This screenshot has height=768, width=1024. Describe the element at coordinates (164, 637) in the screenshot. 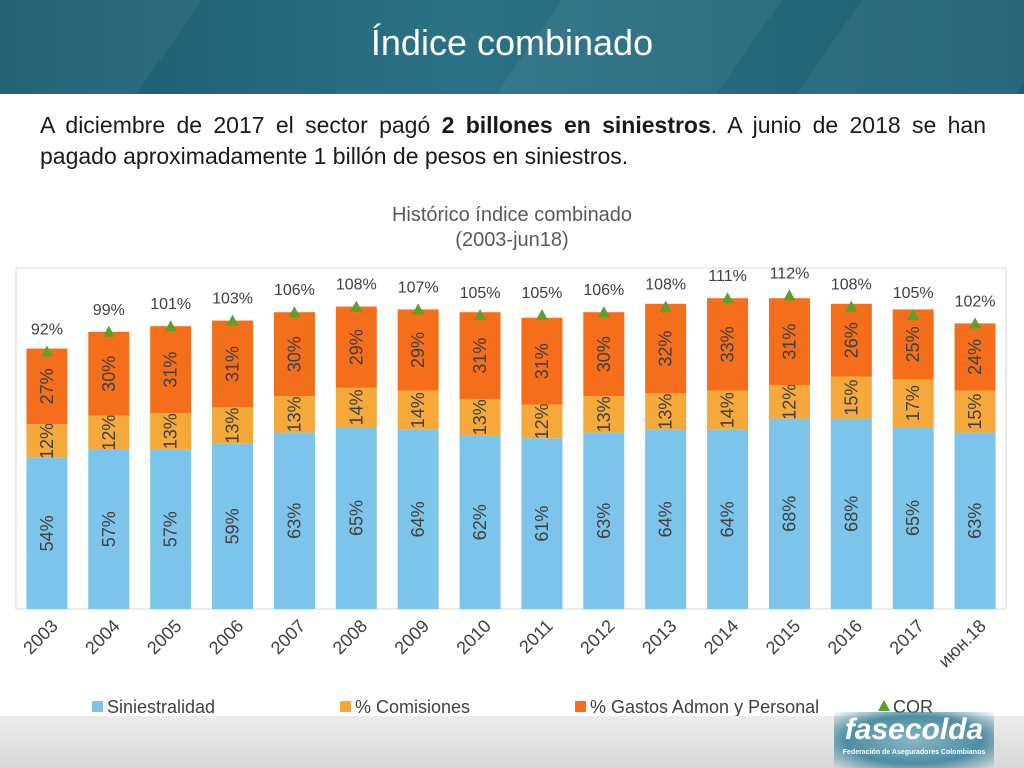

I see `x-tick-label: 2005` at that location.